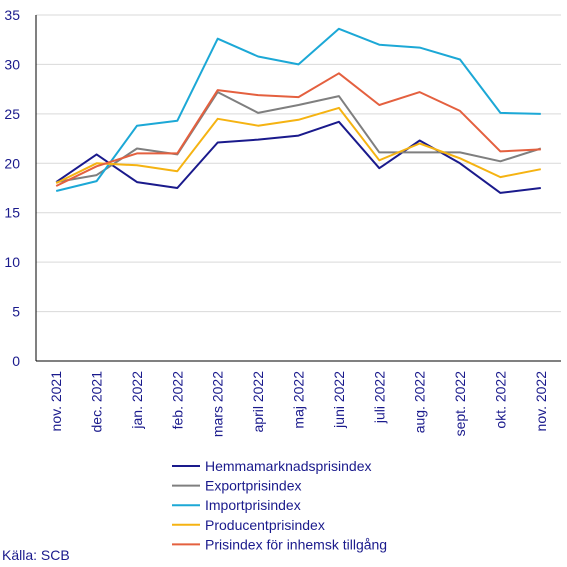 The image size is (567, 567). What do you see at coordinates (265, 525) in the screenshot?
I see `legend-label: Producentprisindex` at bounding box center [265, 525].